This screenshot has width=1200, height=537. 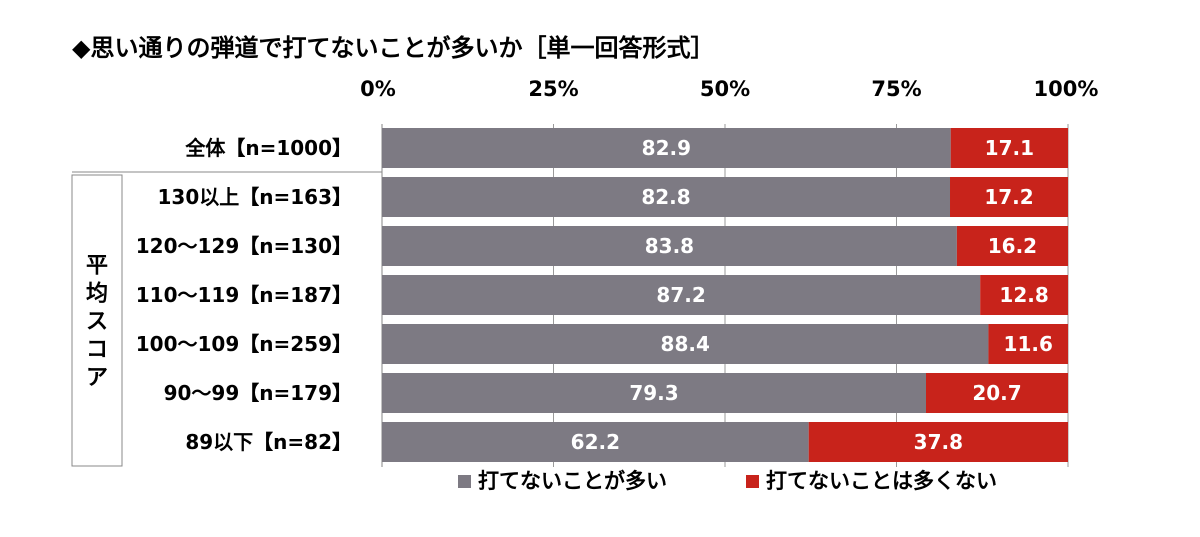 I want to click on data-label: 83.8, so click(x=669, y=246).